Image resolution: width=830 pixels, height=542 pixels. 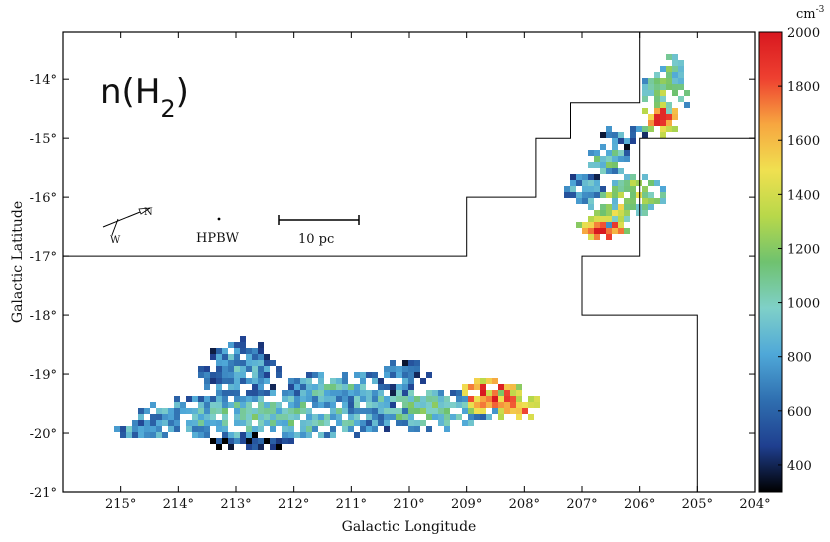 I want to click on colorbar-ticks: 400 600 800 1000 1200 1400 1600 1800 2000, so click(x=799, y=250).